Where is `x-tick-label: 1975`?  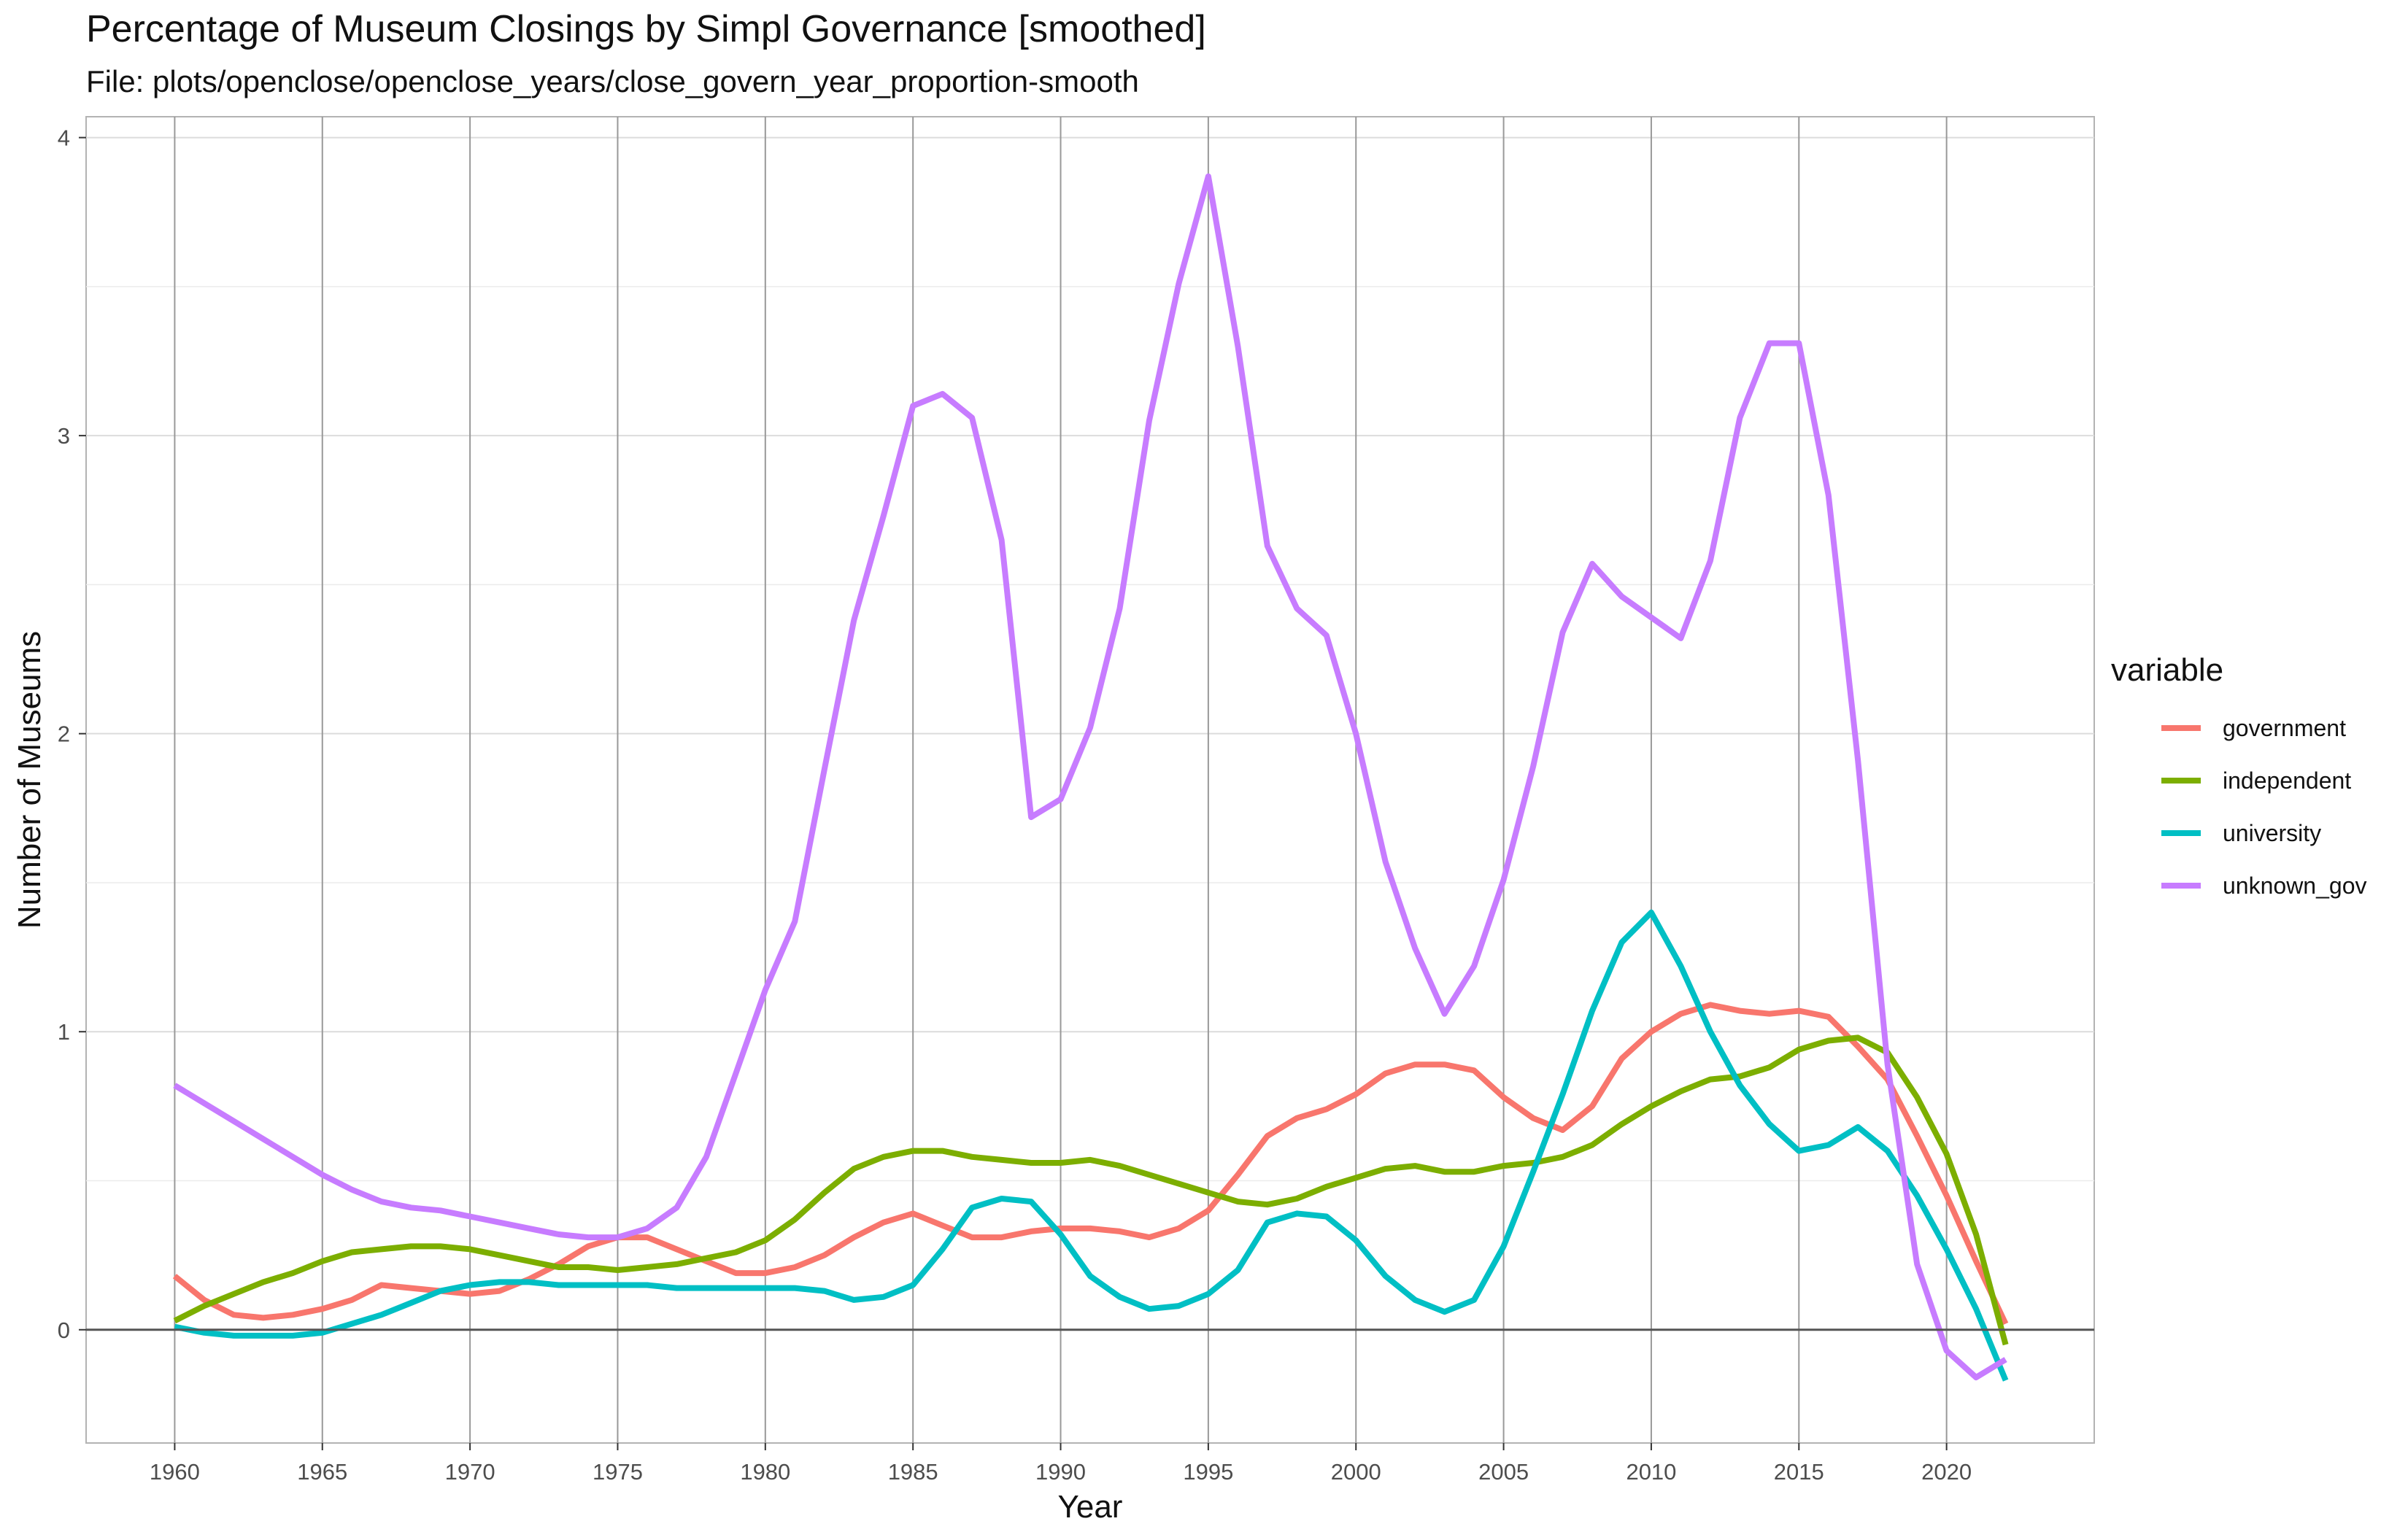
x-tick-label: 1975 is located at coordinates (618, 1472).